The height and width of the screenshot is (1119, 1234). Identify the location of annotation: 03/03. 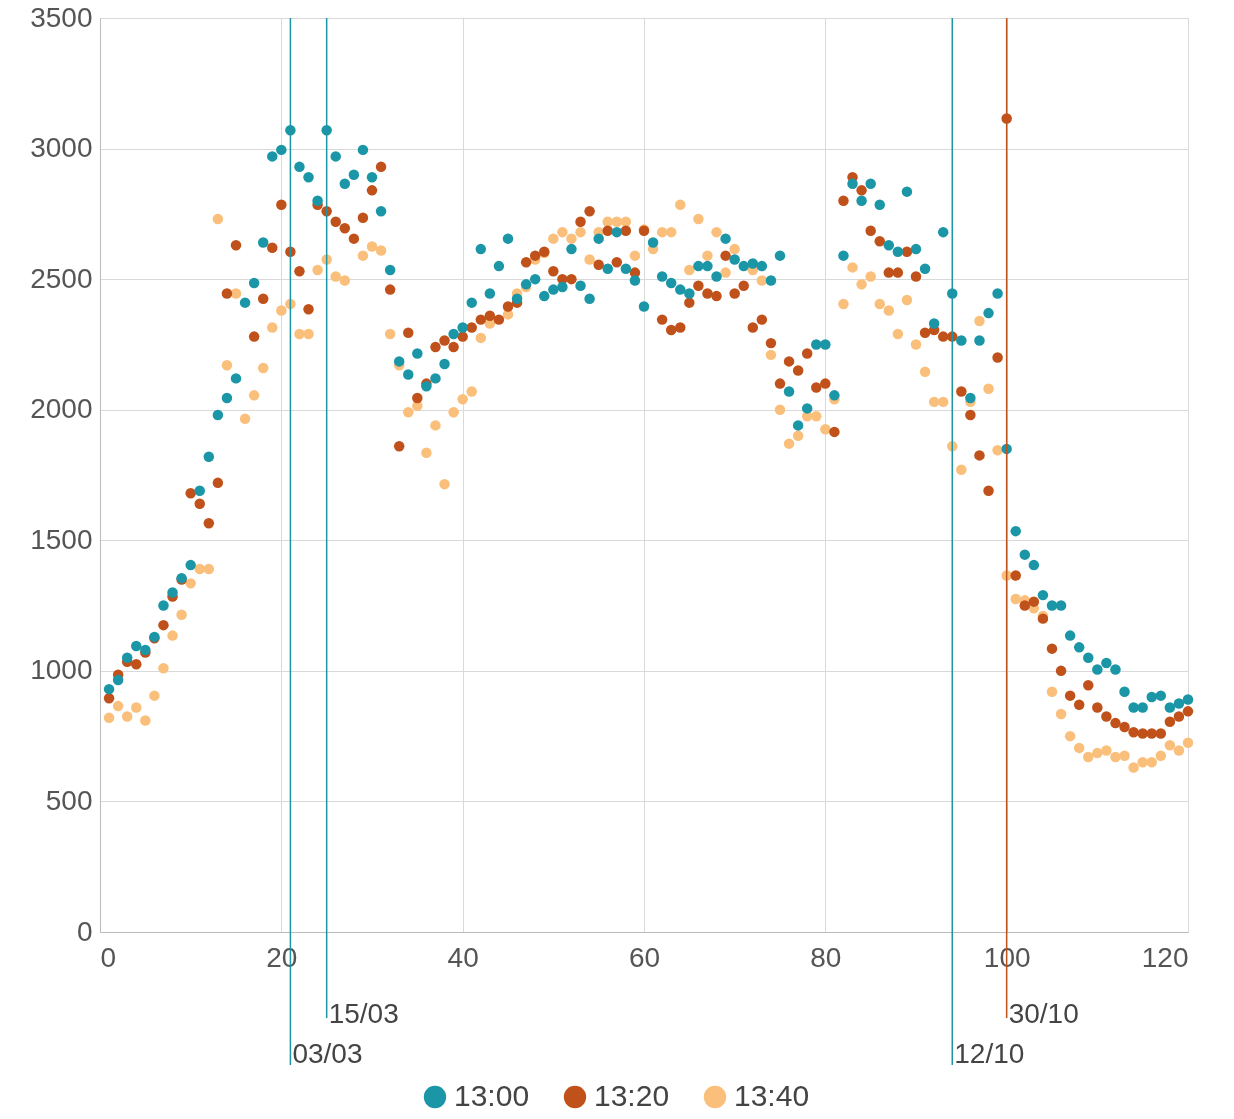
(327, 1053).